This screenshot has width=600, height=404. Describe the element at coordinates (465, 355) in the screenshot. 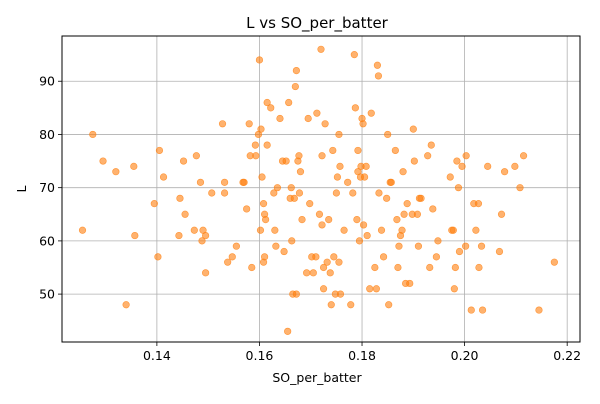

I see `x-tick-label: 0.20` at that location.